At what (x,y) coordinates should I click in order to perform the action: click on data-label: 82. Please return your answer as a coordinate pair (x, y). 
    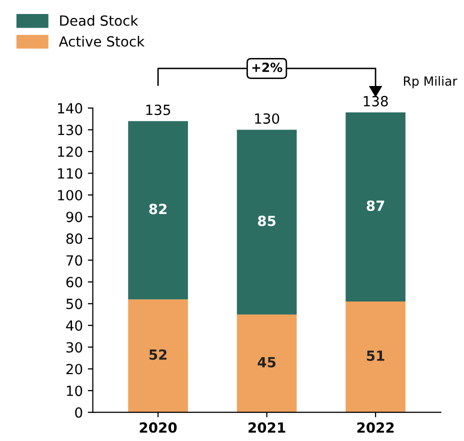
    Looking at the image, I should click on (158, 209).